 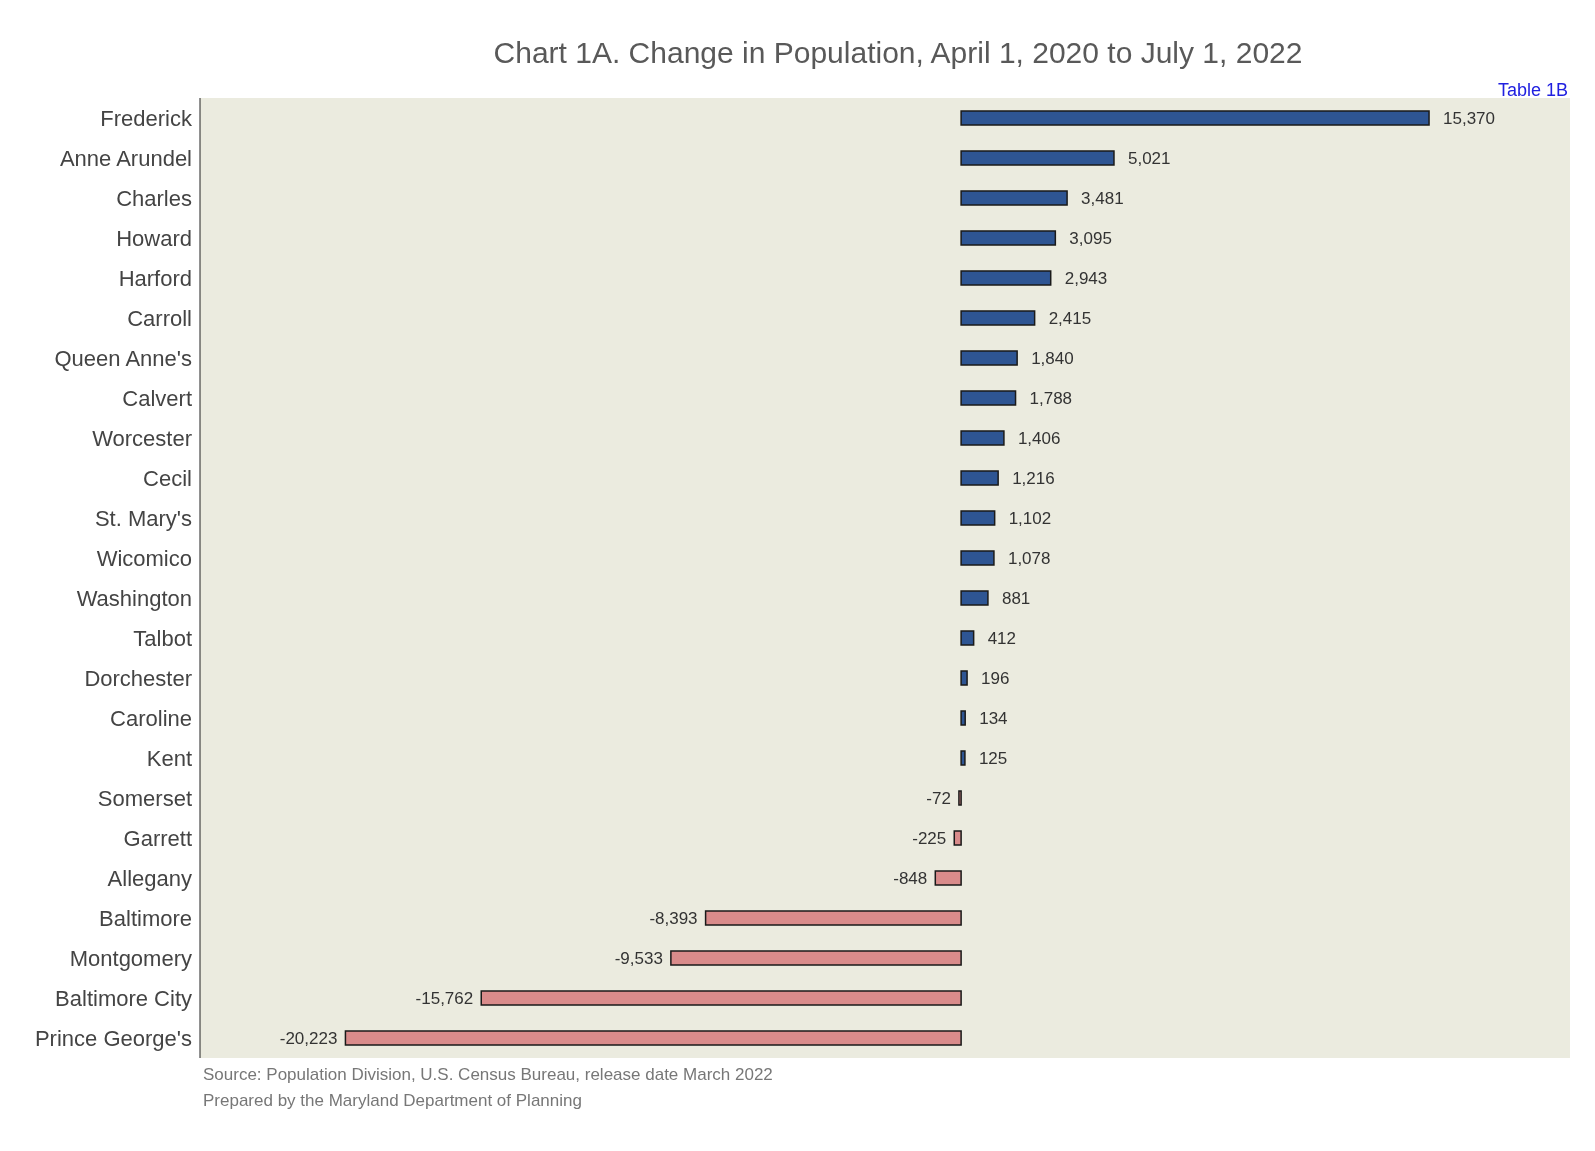 What do you see at coordinates (1029, 558) in the screenshot?
I see `data-label: 1,078` at bounding box center [1029, 558].